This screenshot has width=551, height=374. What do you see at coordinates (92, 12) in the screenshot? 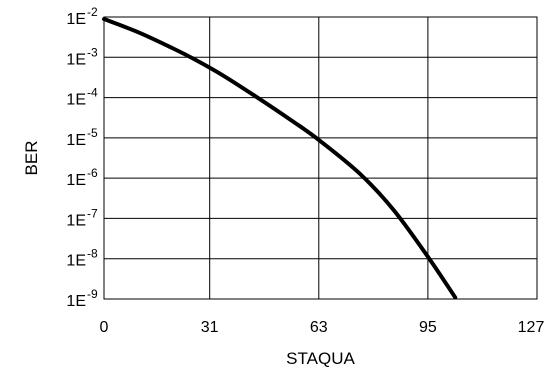
I see `y-tick-exponent: -2` at bounding box center [92, 12].